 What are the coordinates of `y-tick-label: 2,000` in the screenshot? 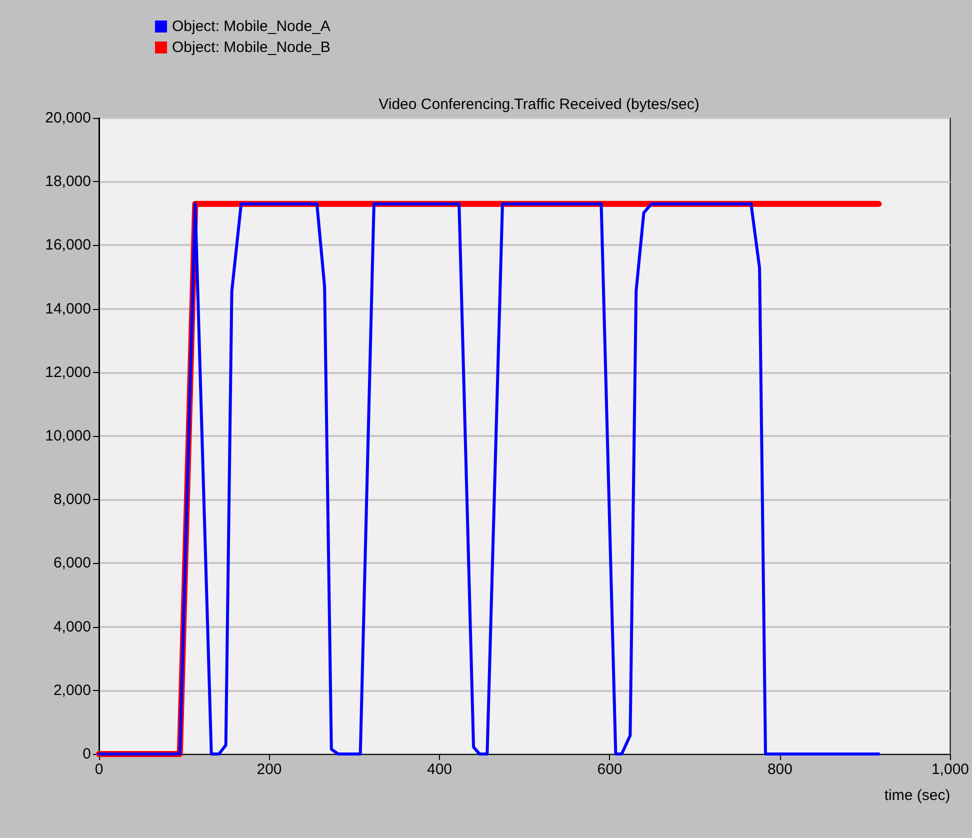 It's located at (72, 690).